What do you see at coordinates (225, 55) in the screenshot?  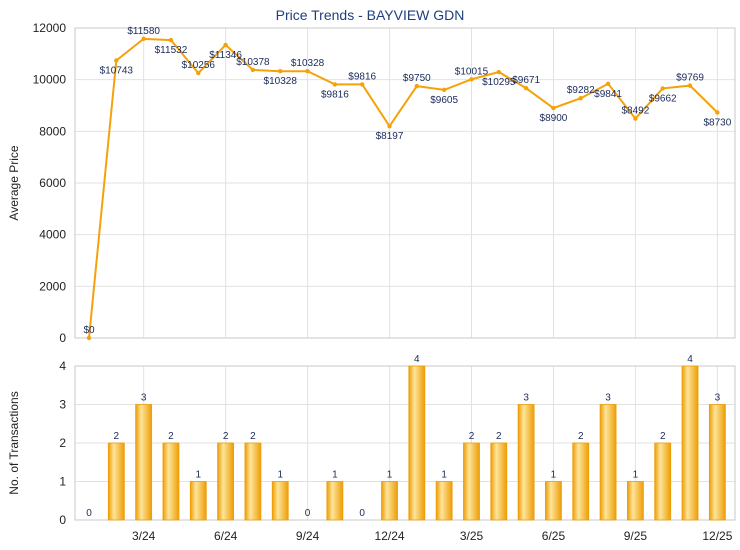 I see `price-data-label: $11346` at bounding box center [225, 55].